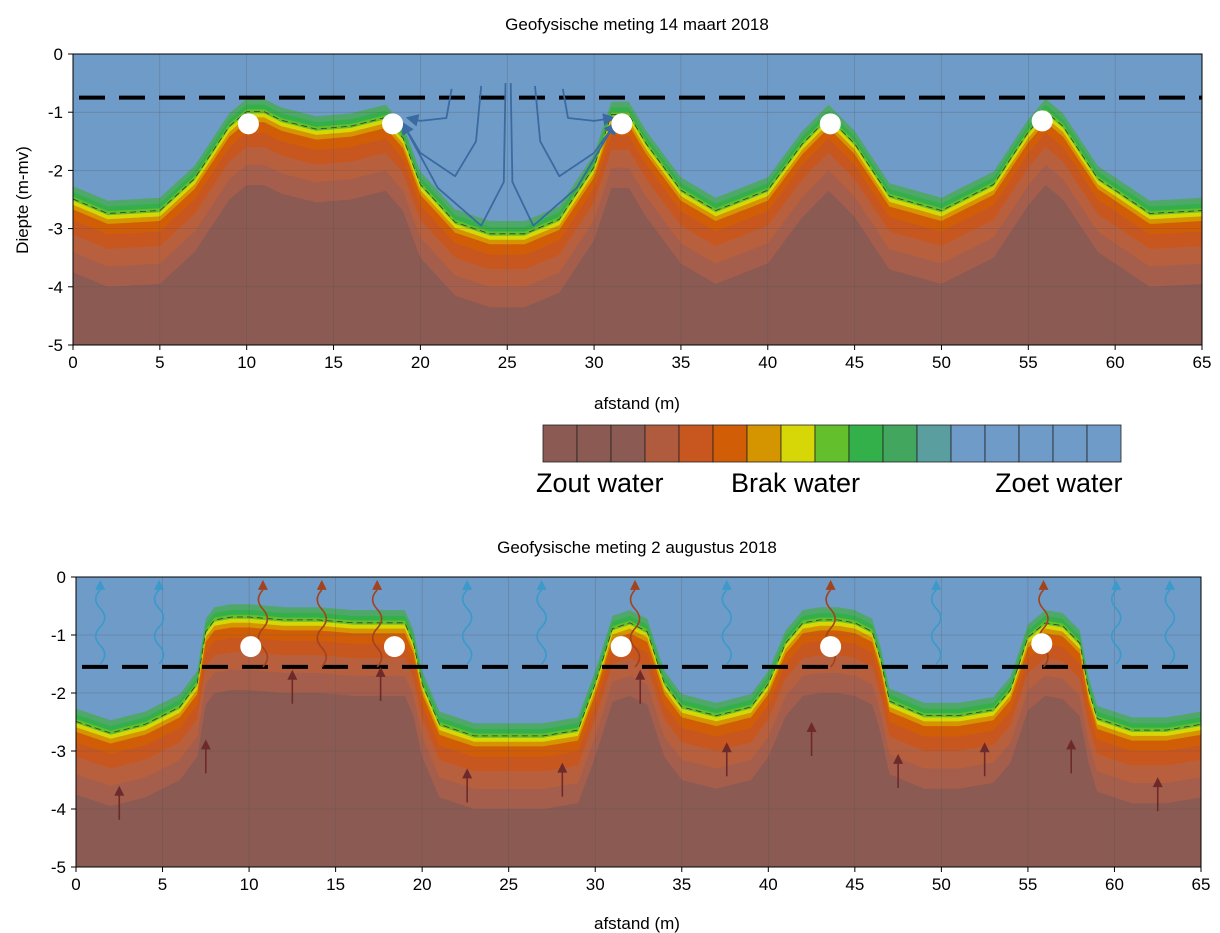  I want to click on x-tick-label: 45, so click(854, 884).